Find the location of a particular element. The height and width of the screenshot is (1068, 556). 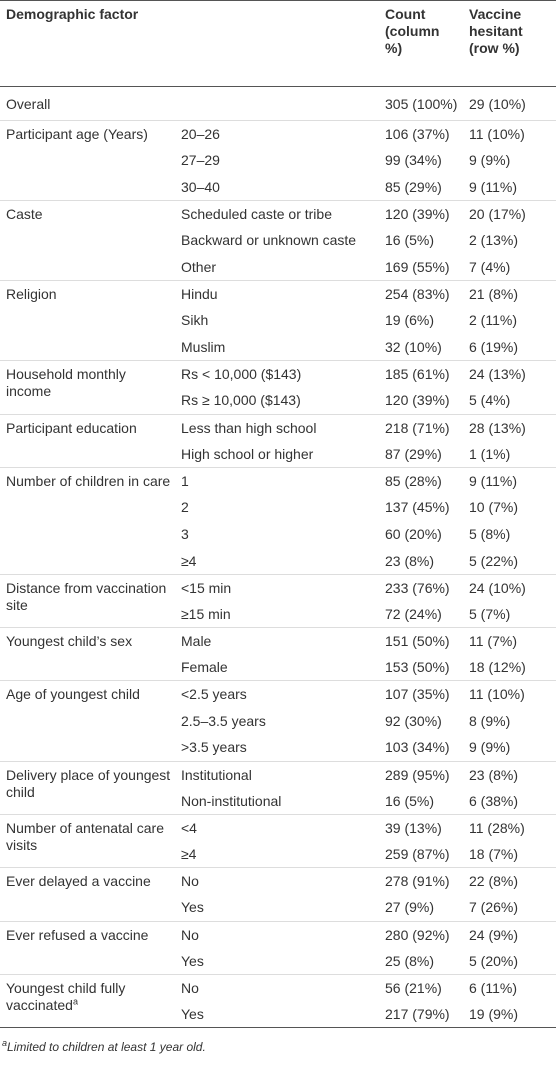

factor-text: Caste is located at coordinates (24, 214).